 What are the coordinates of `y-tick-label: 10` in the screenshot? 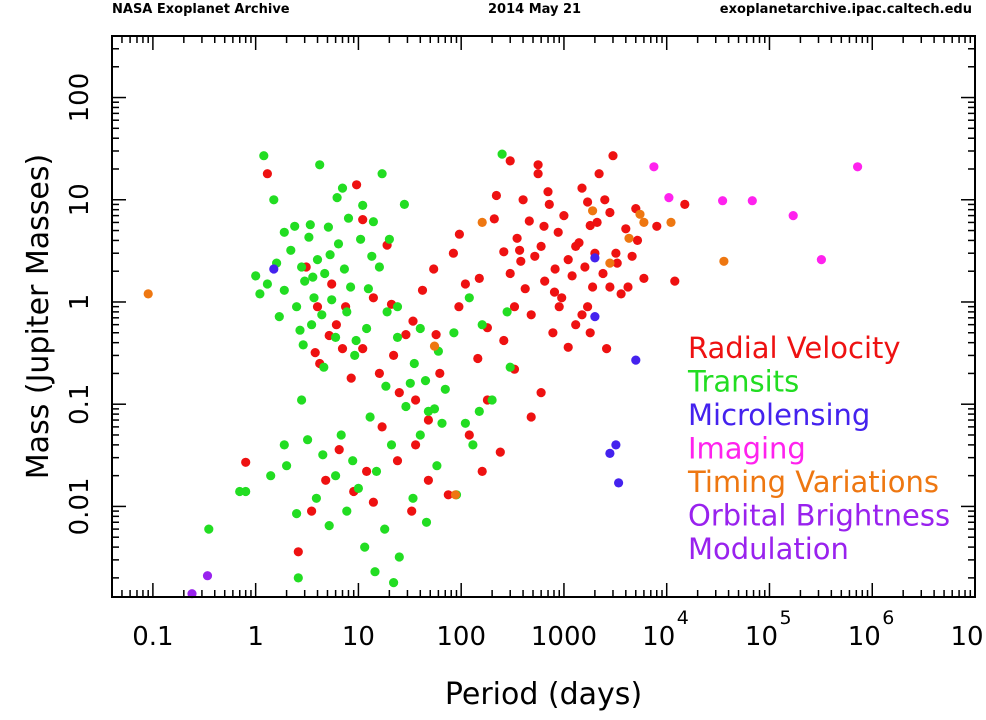 It's located at (80, 199).